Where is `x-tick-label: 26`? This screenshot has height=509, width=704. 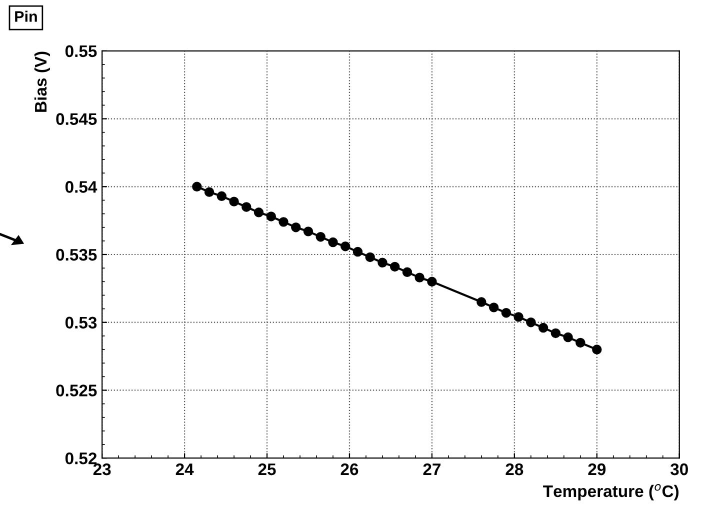
x-tick-label: 26 is located at coordinates (349, 469).